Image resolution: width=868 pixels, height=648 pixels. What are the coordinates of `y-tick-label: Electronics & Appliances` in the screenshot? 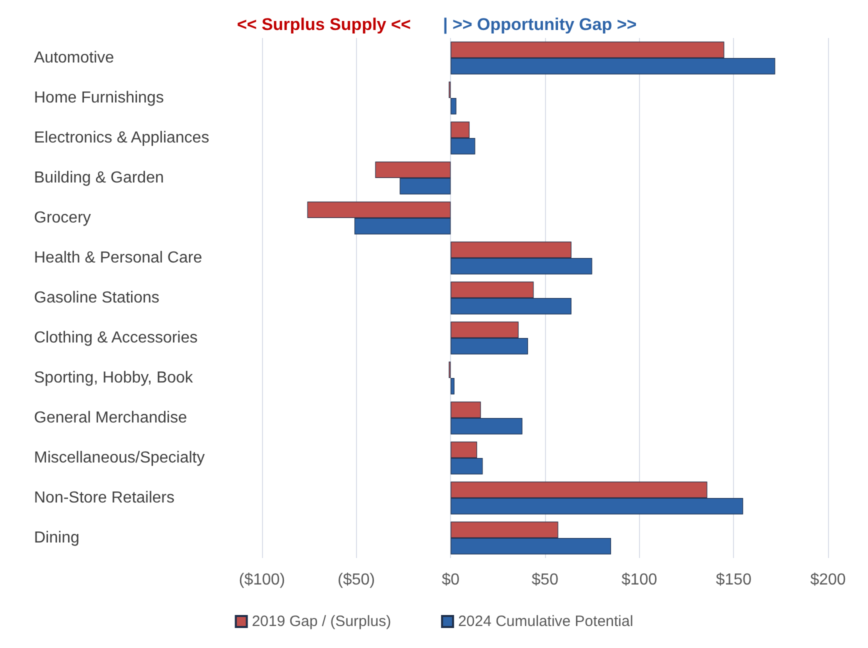 It's located at (122, 138).